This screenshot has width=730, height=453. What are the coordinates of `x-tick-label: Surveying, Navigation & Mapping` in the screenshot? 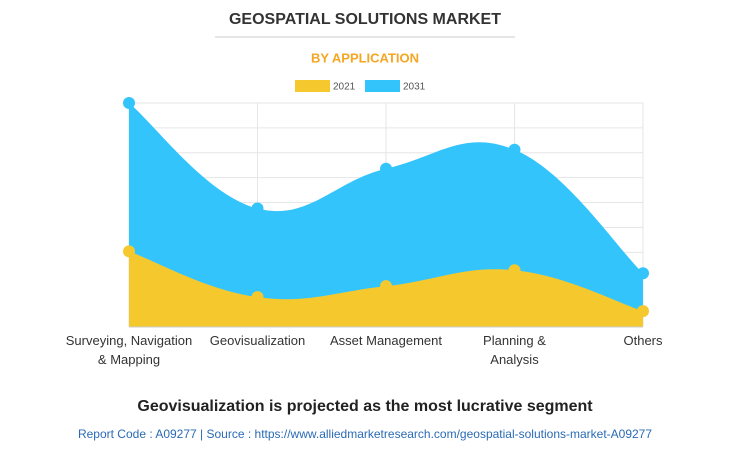 It's located at (129, 350).